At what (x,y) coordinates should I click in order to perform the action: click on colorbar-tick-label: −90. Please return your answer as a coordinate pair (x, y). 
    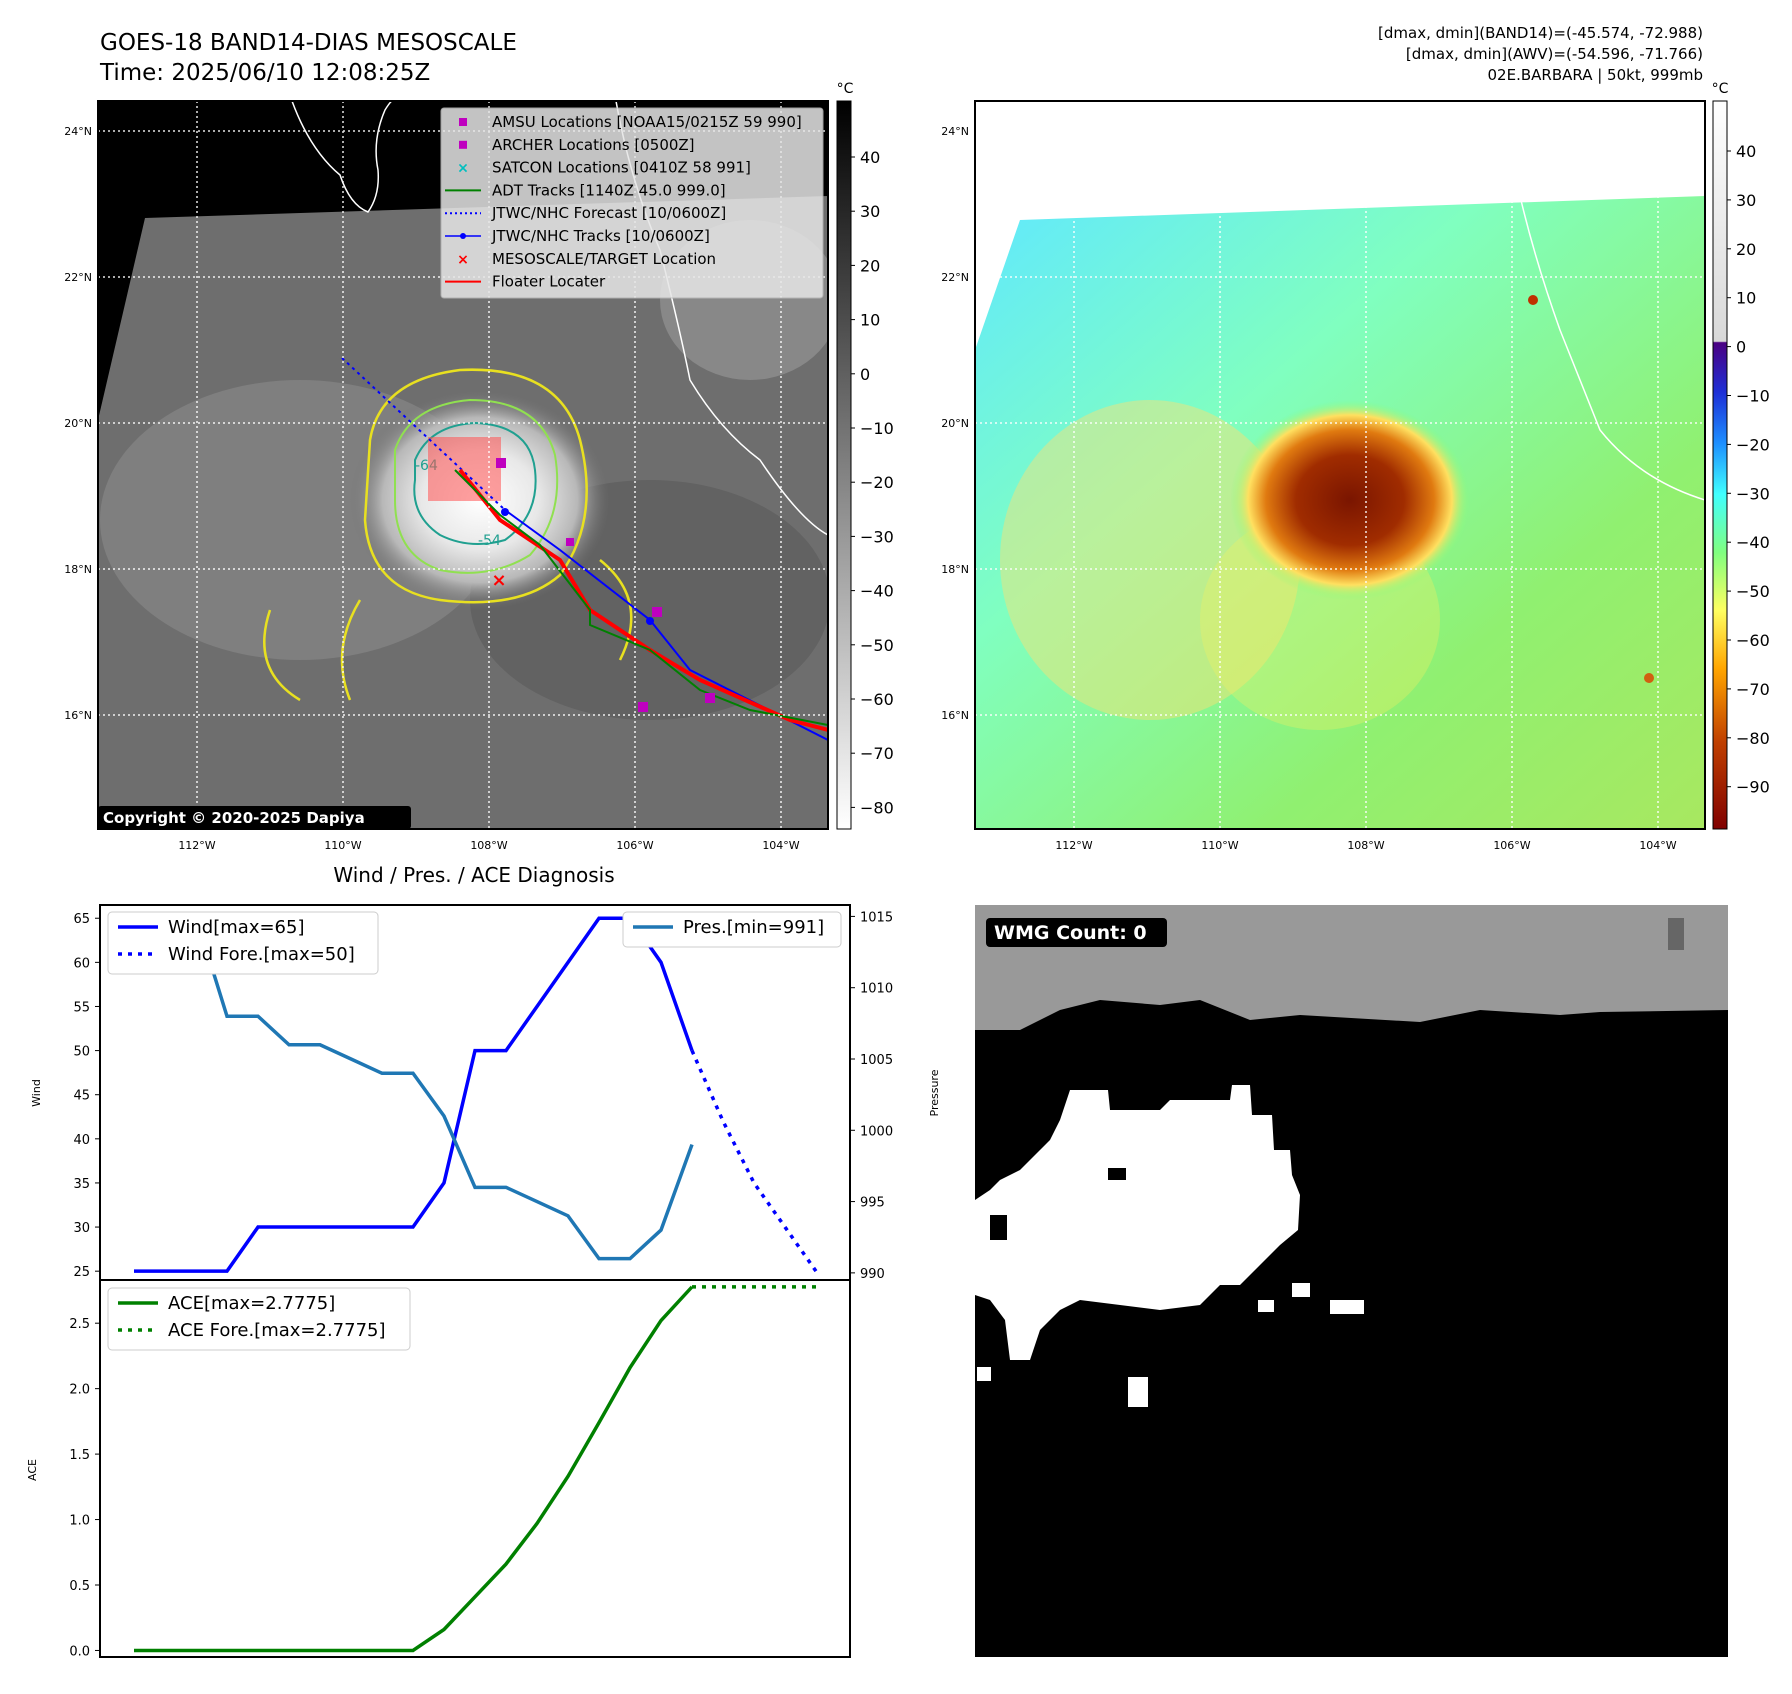
    Looking at the image, I should click on (1753, 787).